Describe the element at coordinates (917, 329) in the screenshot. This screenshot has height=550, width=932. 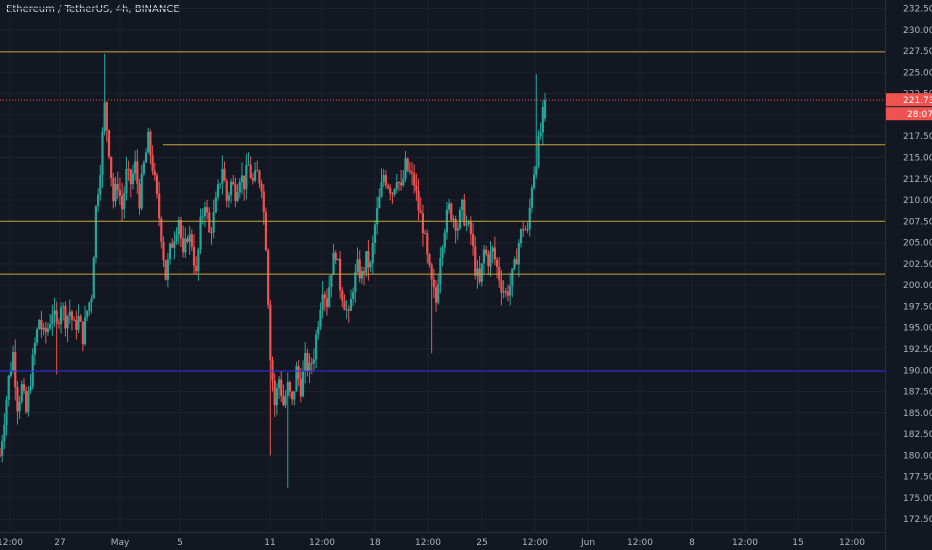
I see `price-tick-label: 195.00` at that location.